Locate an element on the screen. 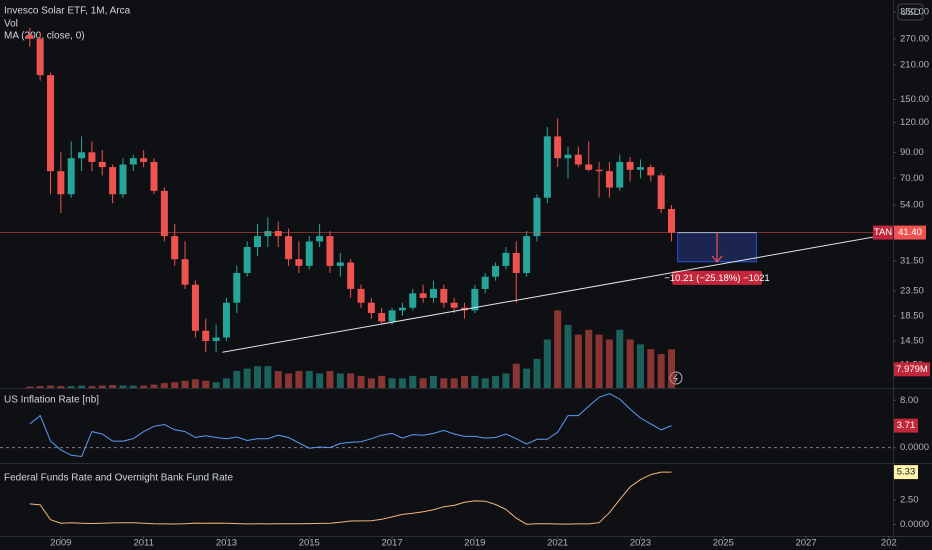 The width and height of the screenshot is (932, 550). y-tick-label: 350.00 is located at coordinates (914, 11).